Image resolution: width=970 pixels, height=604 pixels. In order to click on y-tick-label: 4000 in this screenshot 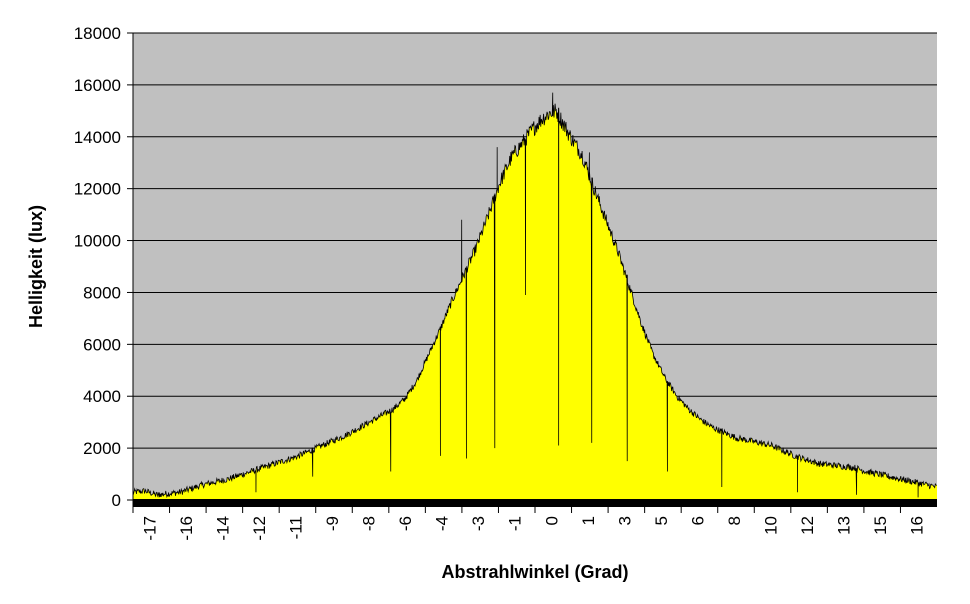, I will do `click(102, 396)`.